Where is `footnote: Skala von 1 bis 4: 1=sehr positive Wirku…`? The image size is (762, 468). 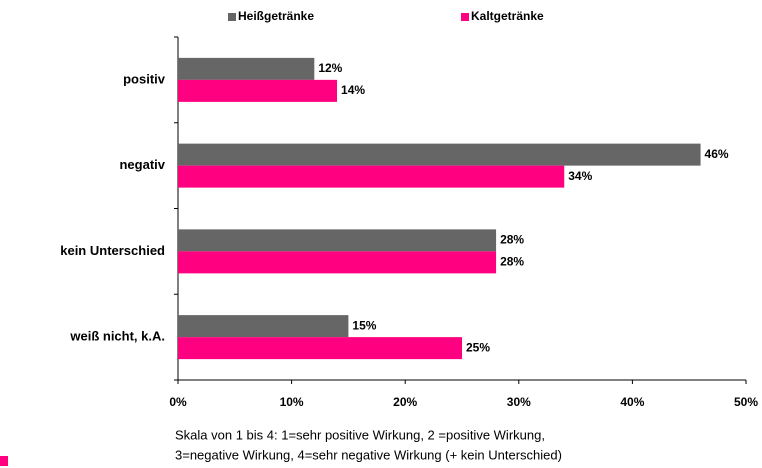
footnote: Skala von 1 bis 4: 1=sehr positive Wirku… is located at coordinates (360, 434).